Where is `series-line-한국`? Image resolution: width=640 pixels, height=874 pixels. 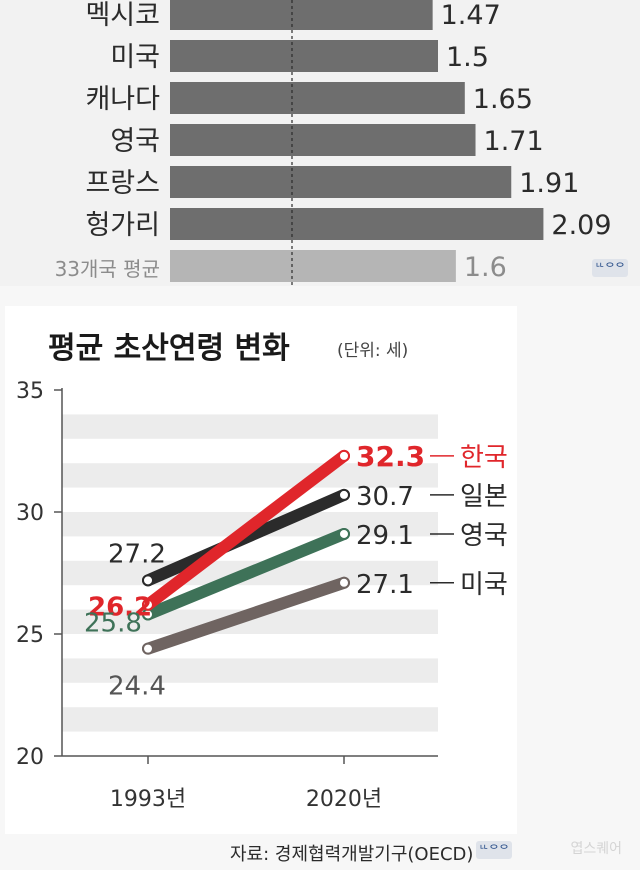
series-line-한국 is located at coordinates (246, 530).